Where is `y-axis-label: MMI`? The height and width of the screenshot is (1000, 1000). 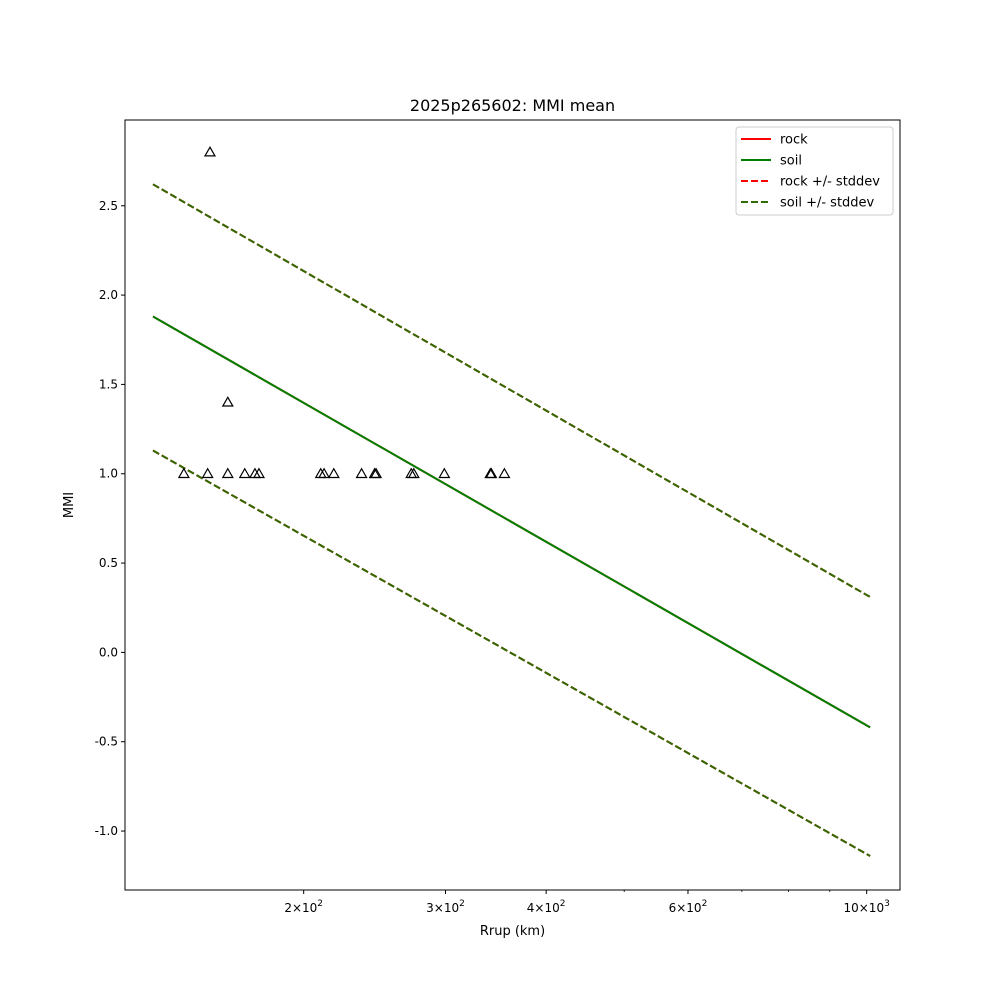
y-axis-label: MMI is located at coordinates (69, 505).